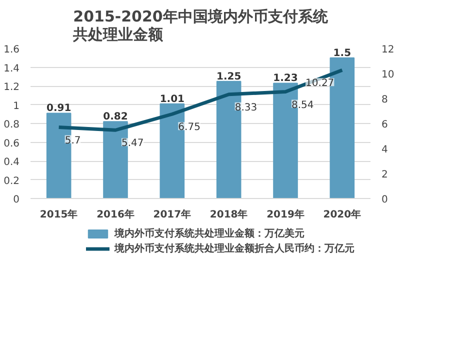 Image resolution: width=470 pixels, height=345 pixels. Describe the element at coordinates (385, 150) in the screenshot. I see `y2-tick-label: 4` at that location.